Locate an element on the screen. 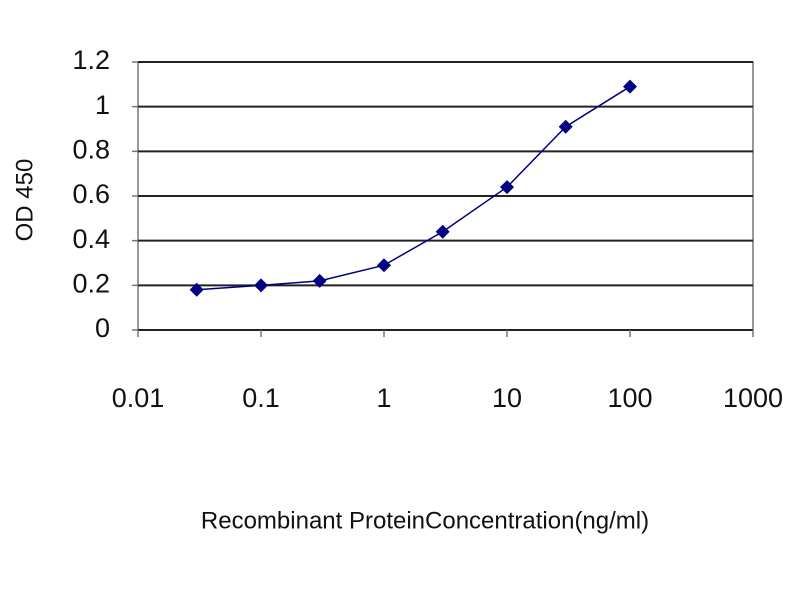 The height and width of the screenshot is (600, 800). y-tick-label: 1.2 is located at coordinates (91, 60).